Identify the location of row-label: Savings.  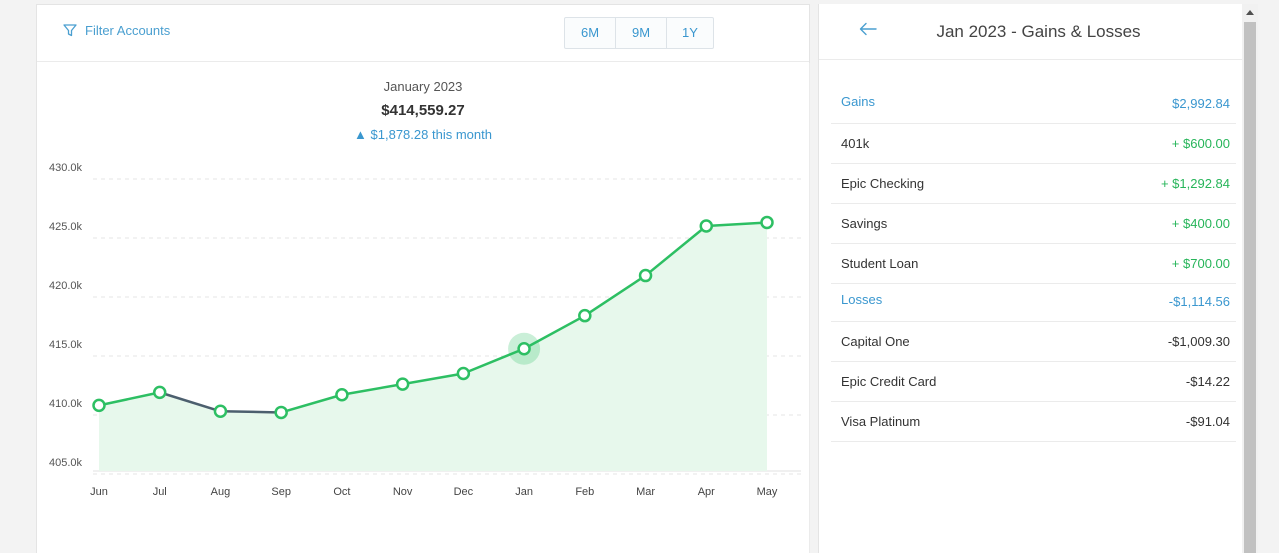
(864, 223).